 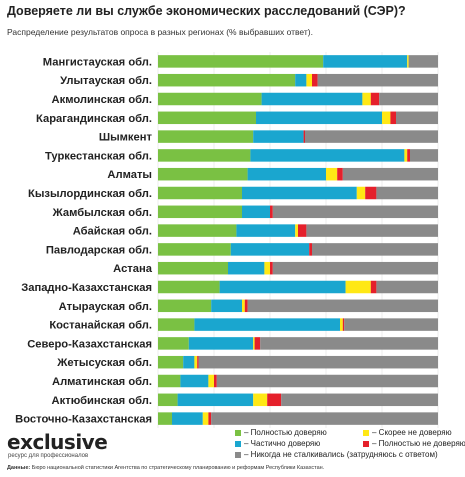 I want to click on legend-label-partial-trust: – Частично доверяю, so click(x=282, y=443).